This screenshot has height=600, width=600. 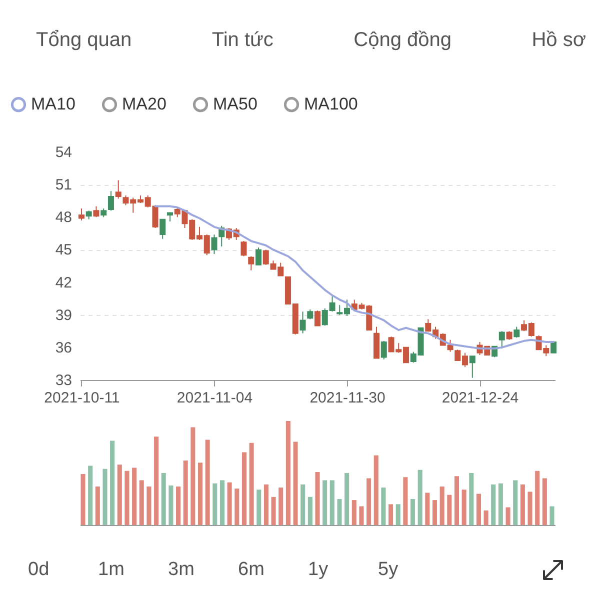 I want to click on y-tick-label: 48, so click(x=63, y=217).